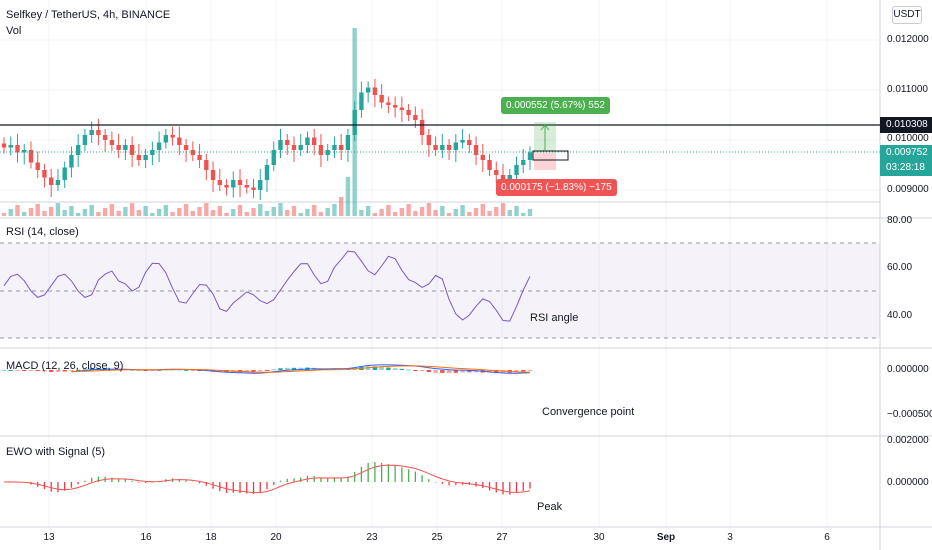 The image size is (932, 550). Describe the element at coordinates (907, 89) in the screenshot. I see `price-tick: 0.011000` at that location.